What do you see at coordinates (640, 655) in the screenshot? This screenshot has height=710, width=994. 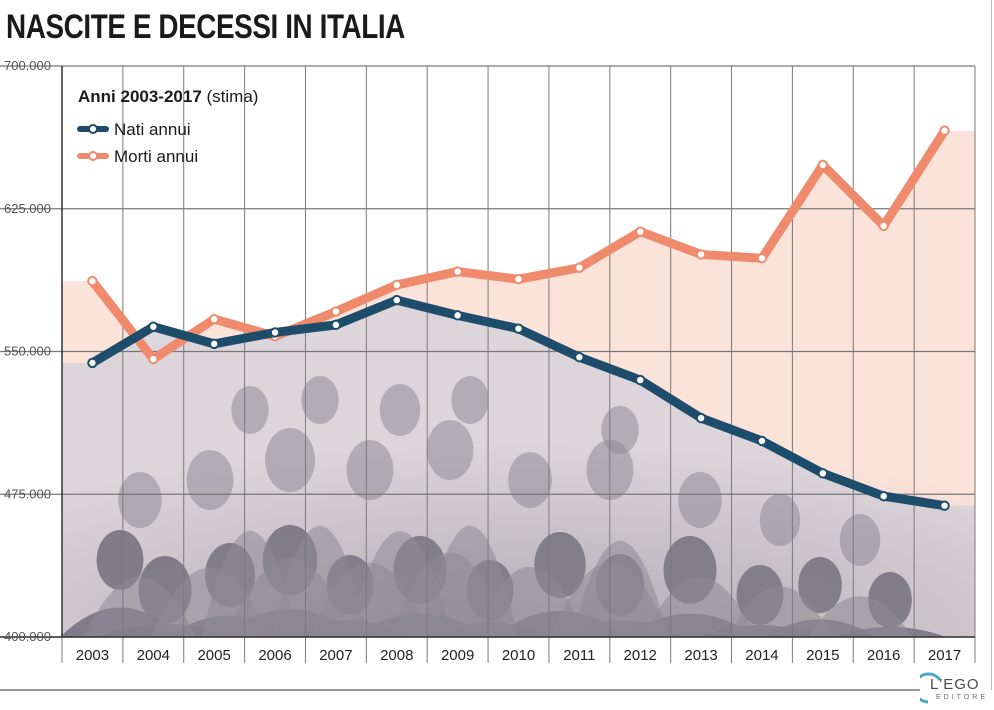 I see `x-tick-label: 2012` at bounding box center [640, 655].